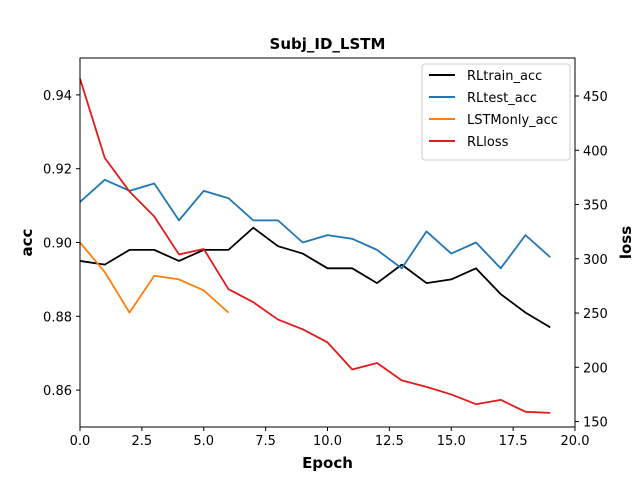 The width and height of the screenshot is (640, 480). Describe the element at coordinates (80, 441) in the screenshot. I see `x-tick-label: 0.0` at that location.